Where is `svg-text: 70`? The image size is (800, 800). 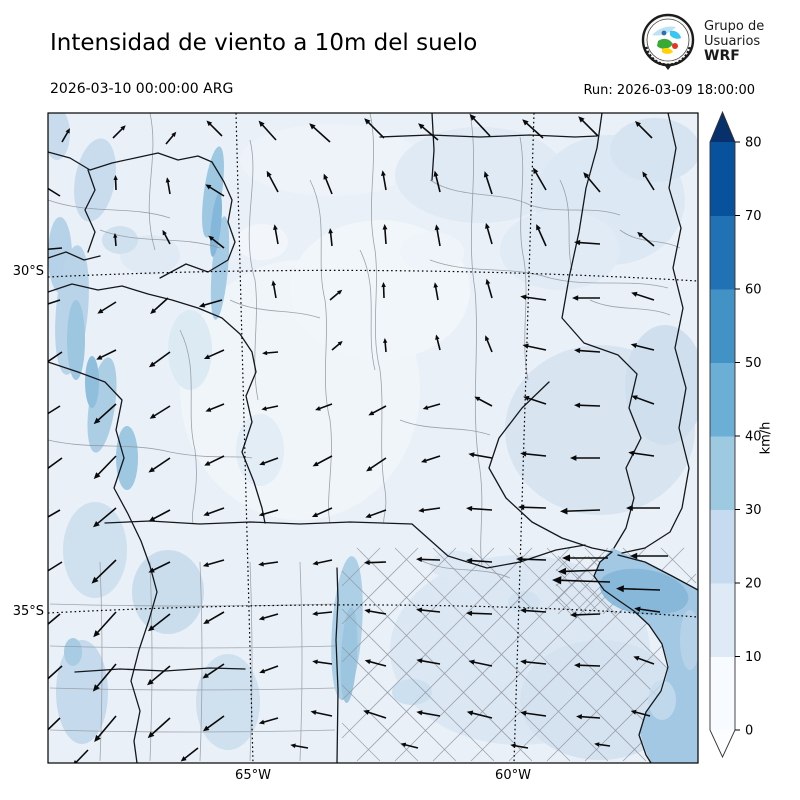 svg-text: 70 is located at coordinates (753, 216).